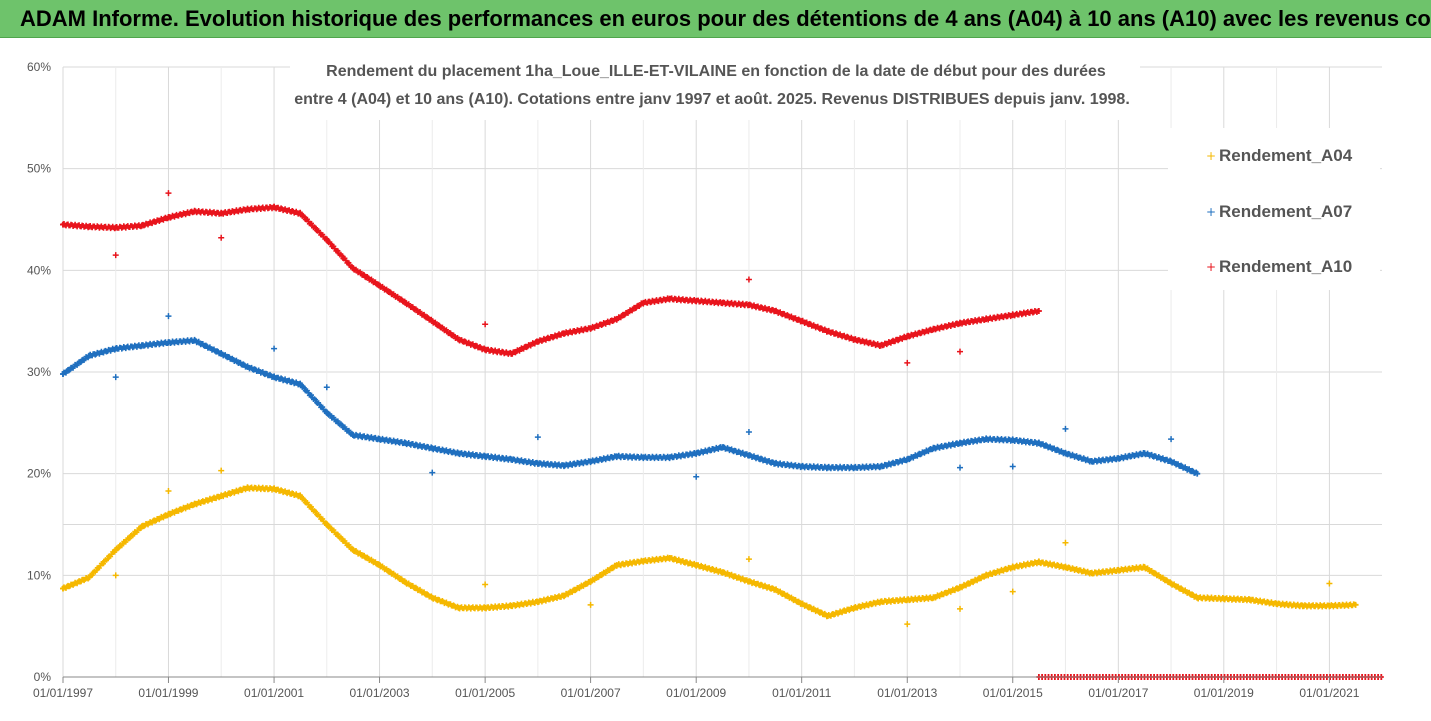 The image size is (1431, 721). What do you see at coordinates (801, 693) in the screenshot?
I see `x-tick-label: 01/01/2011` at bounding box center [801, 693].